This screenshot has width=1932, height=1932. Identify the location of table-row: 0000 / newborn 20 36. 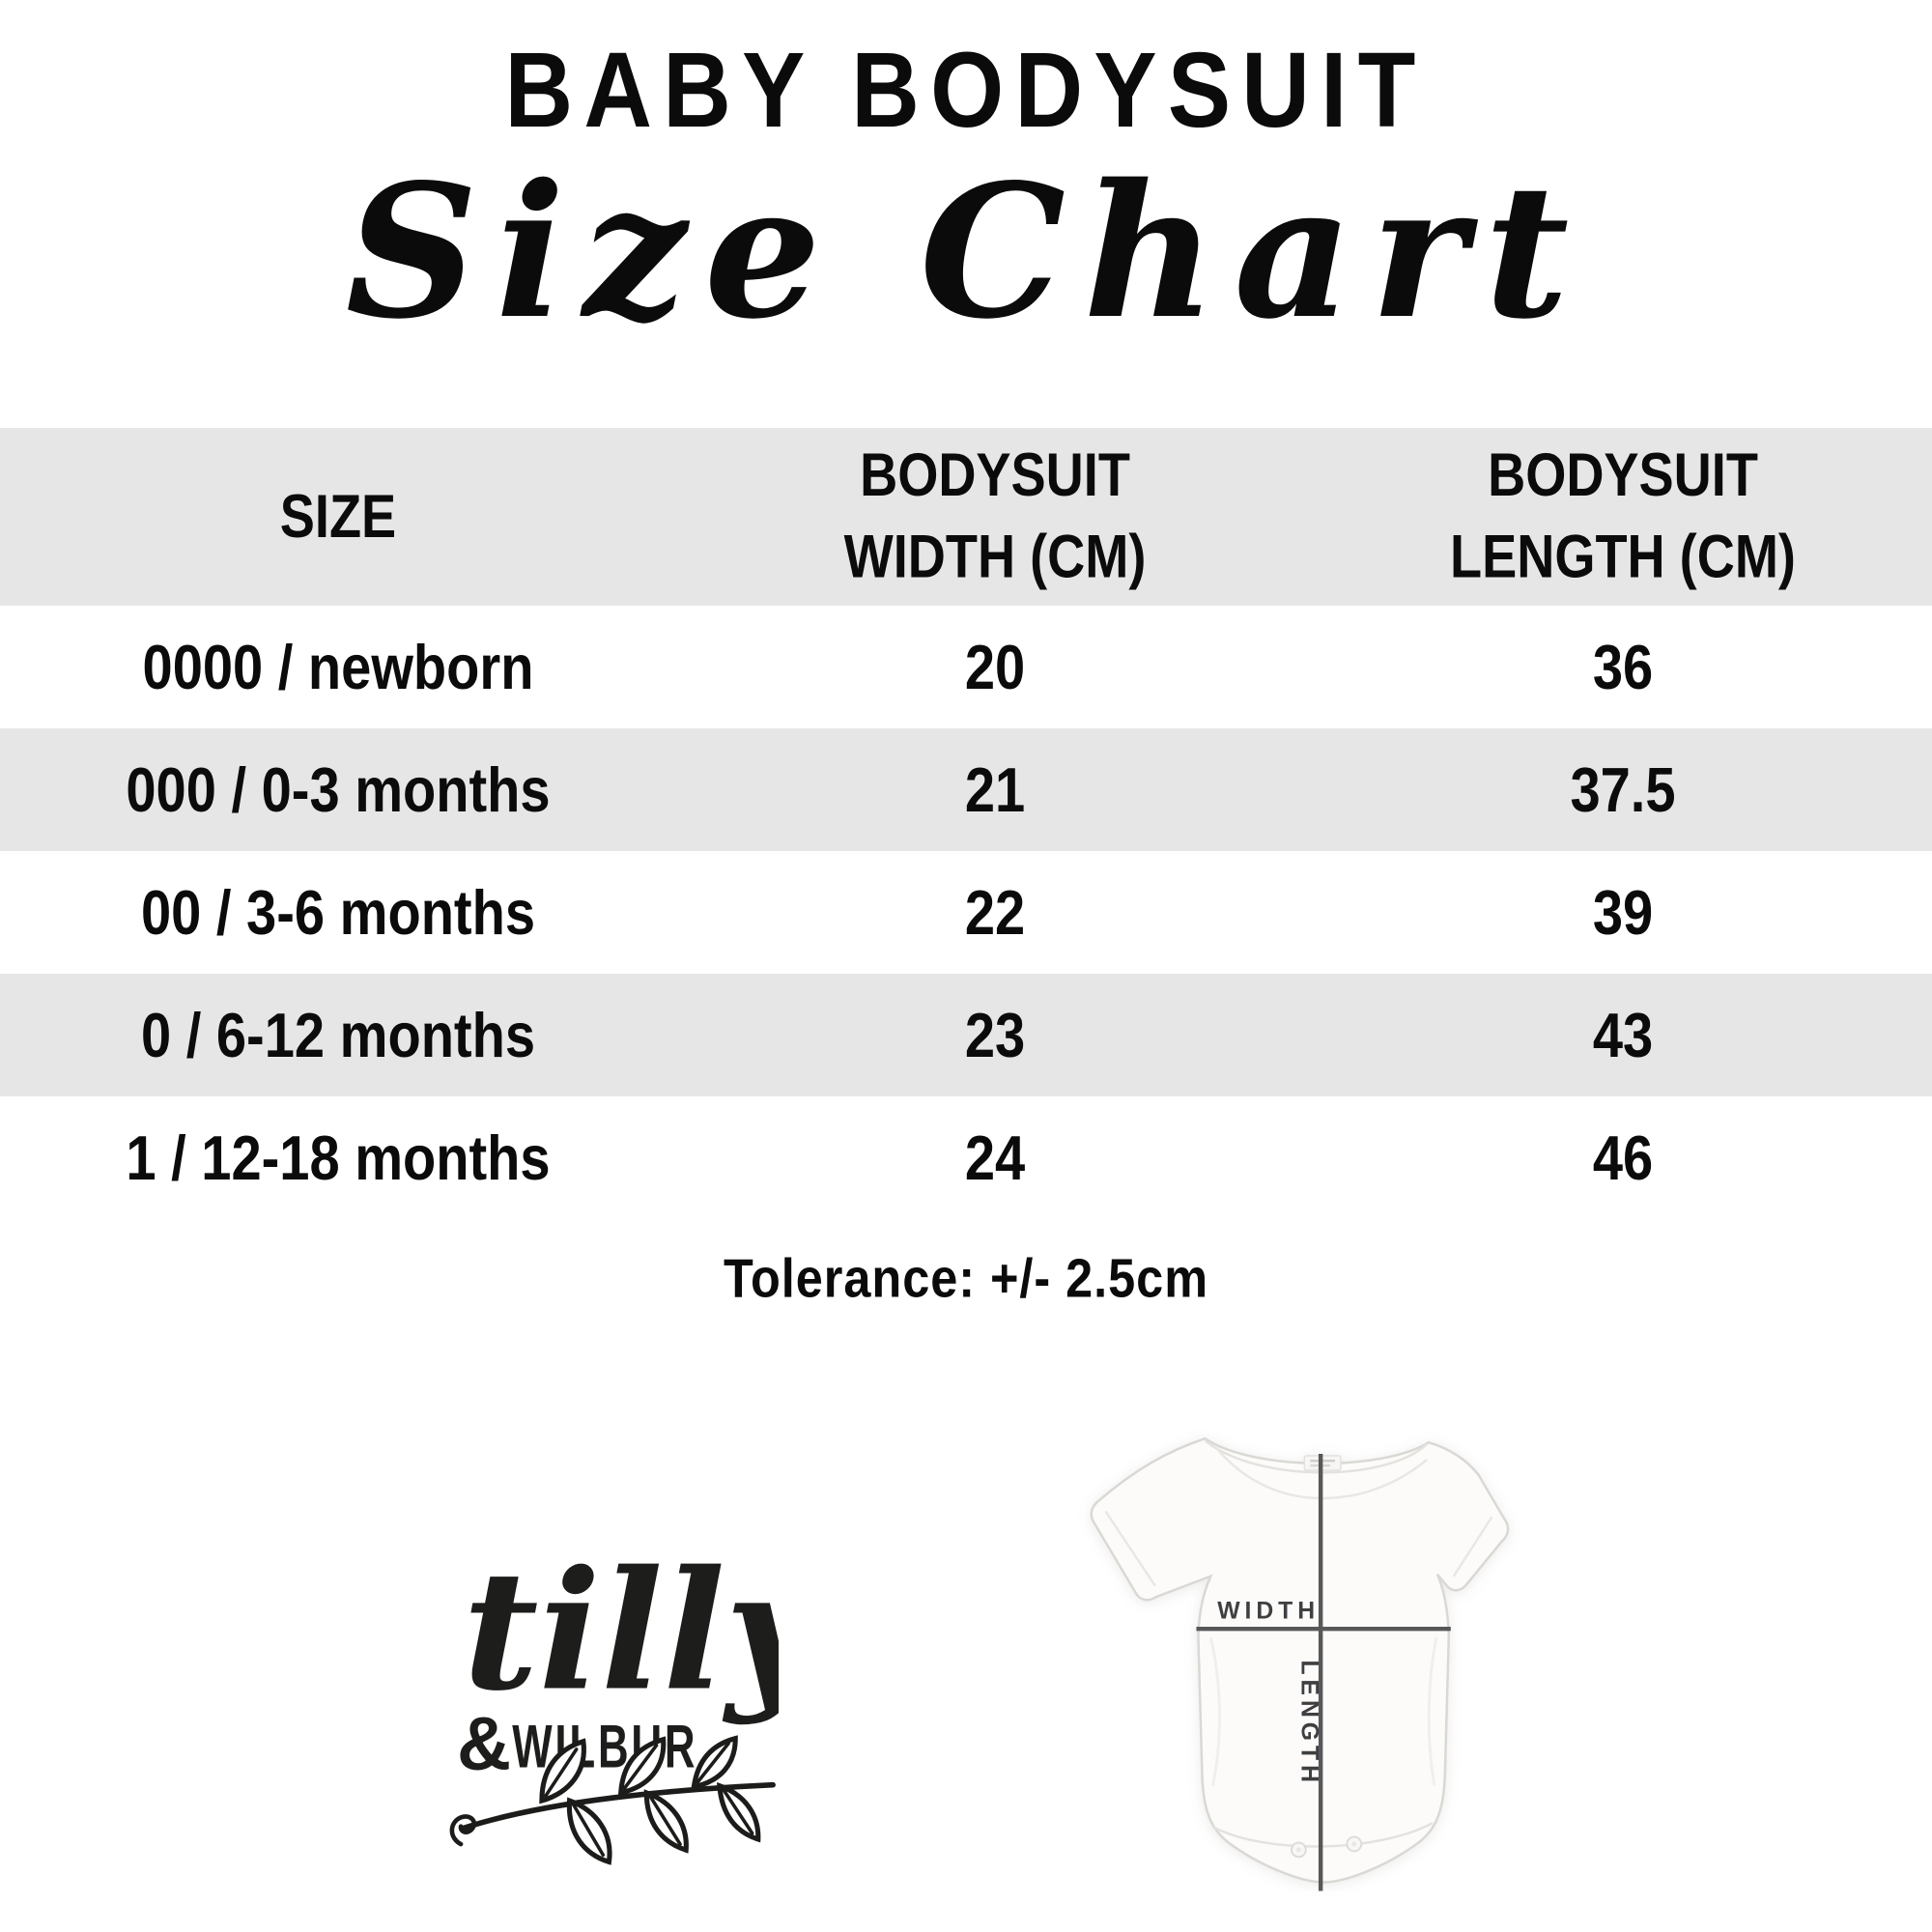
(966, 667).